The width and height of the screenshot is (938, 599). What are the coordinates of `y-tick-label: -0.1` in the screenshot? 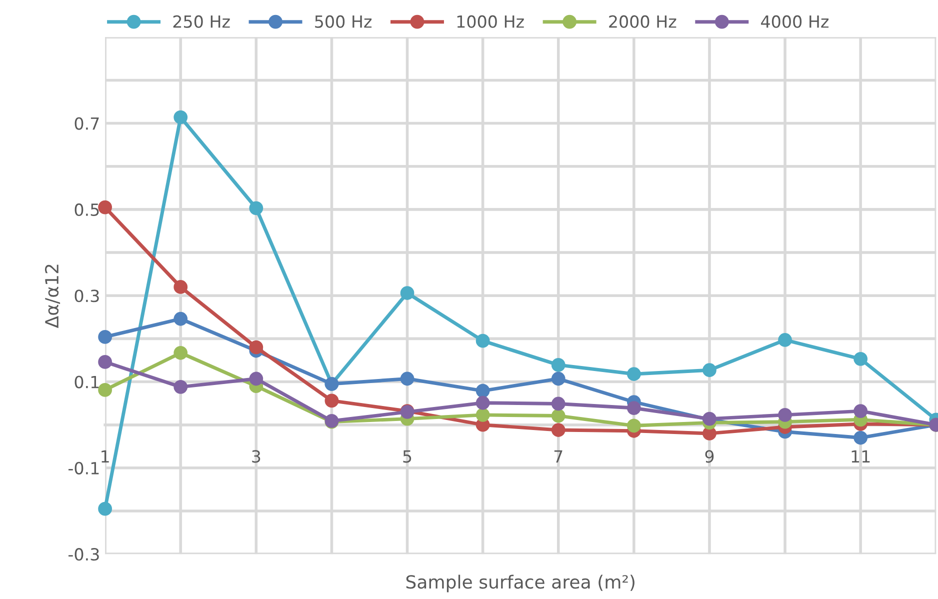 It's located at (83, 468).